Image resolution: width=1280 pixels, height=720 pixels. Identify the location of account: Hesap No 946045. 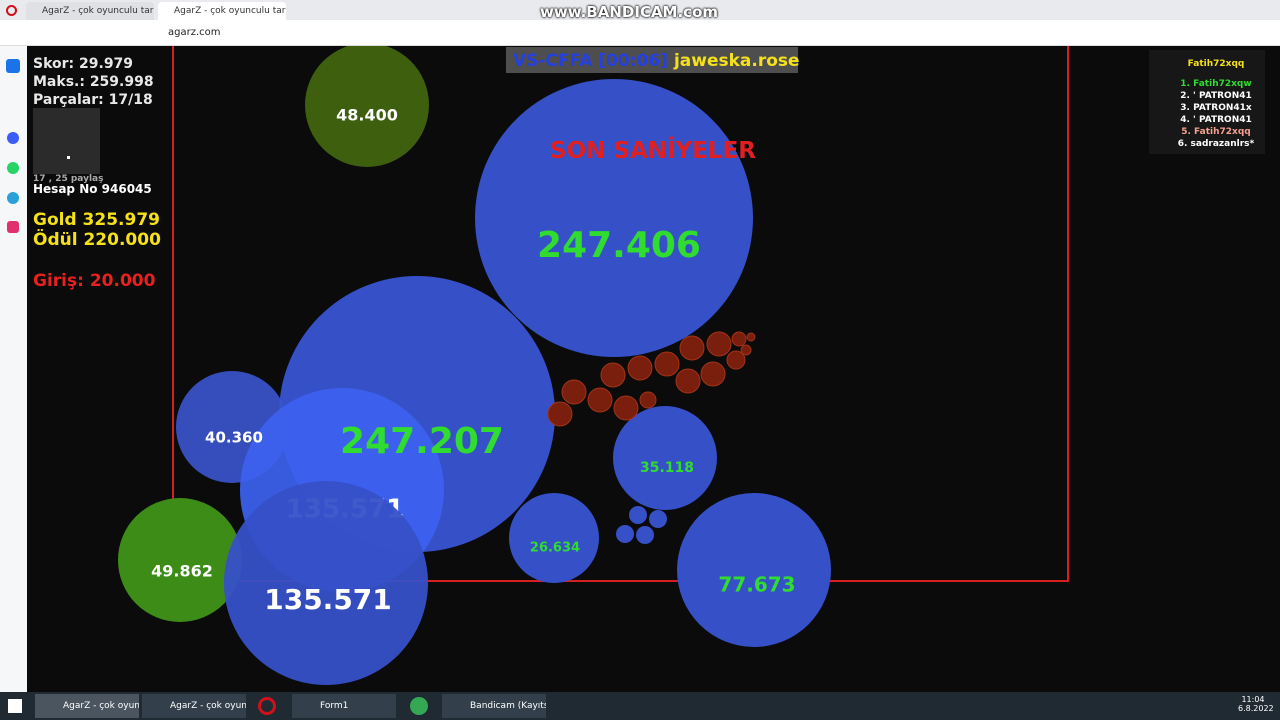
(92, 189).